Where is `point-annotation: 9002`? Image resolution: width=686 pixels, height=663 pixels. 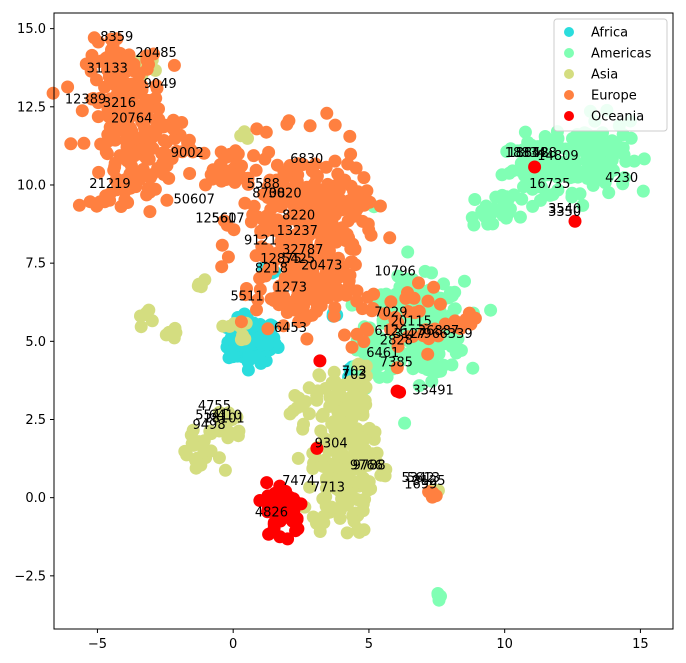 point-annotation: 9002 is located at coordinates (187, 153).